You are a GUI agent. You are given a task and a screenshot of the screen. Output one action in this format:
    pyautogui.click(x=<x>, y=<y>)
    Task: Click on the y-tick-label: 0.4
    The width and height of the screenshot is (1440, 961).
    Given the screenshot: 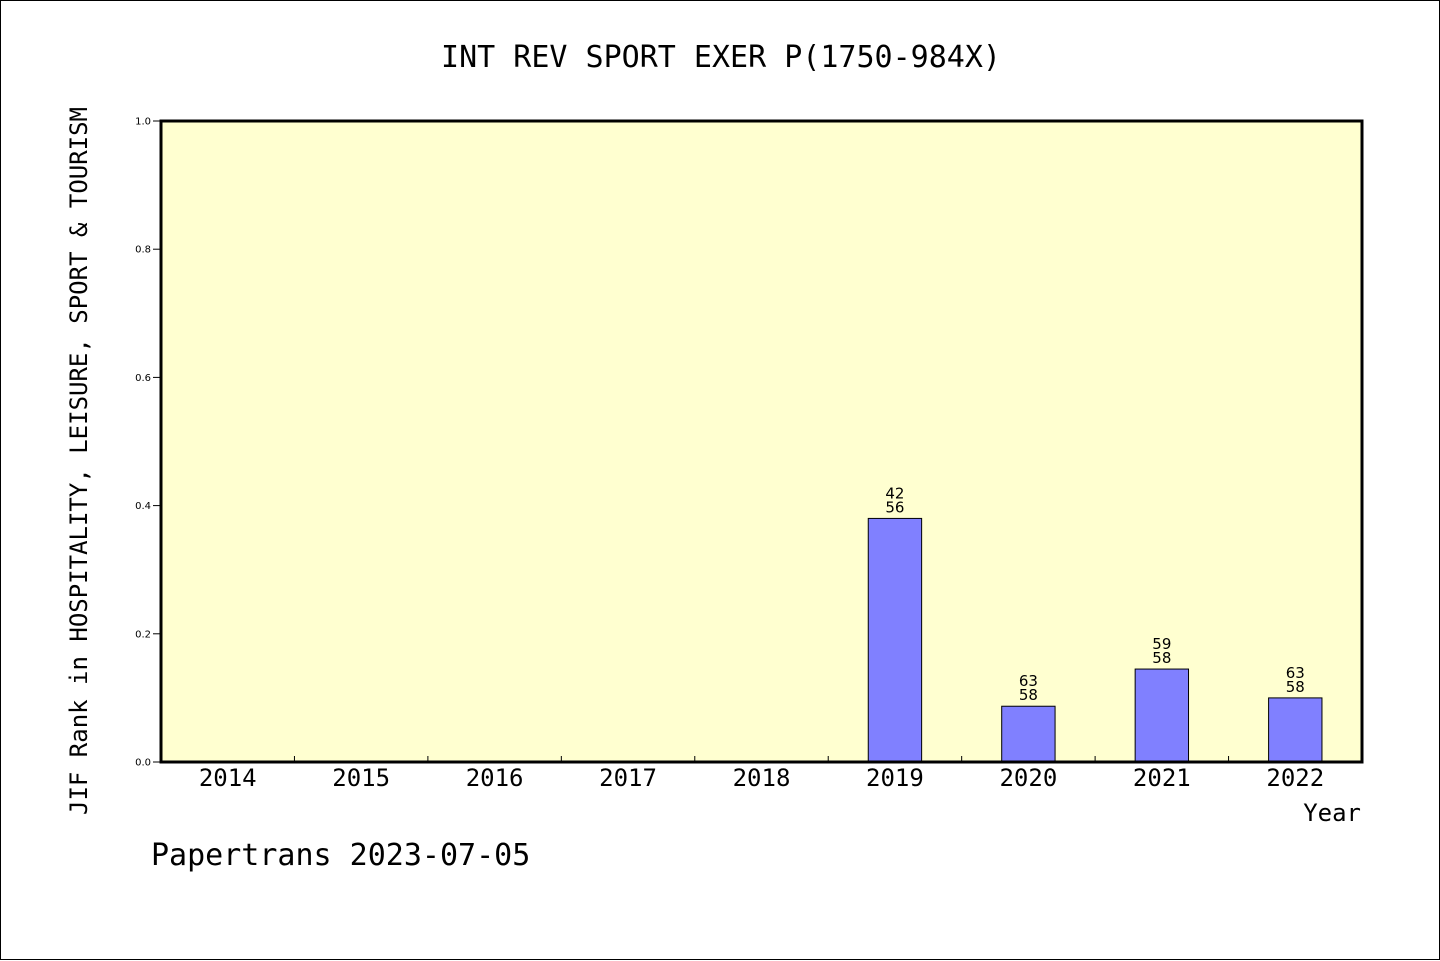 What is the action you would take?
    pyautogui.click(x=143, y=506)
    